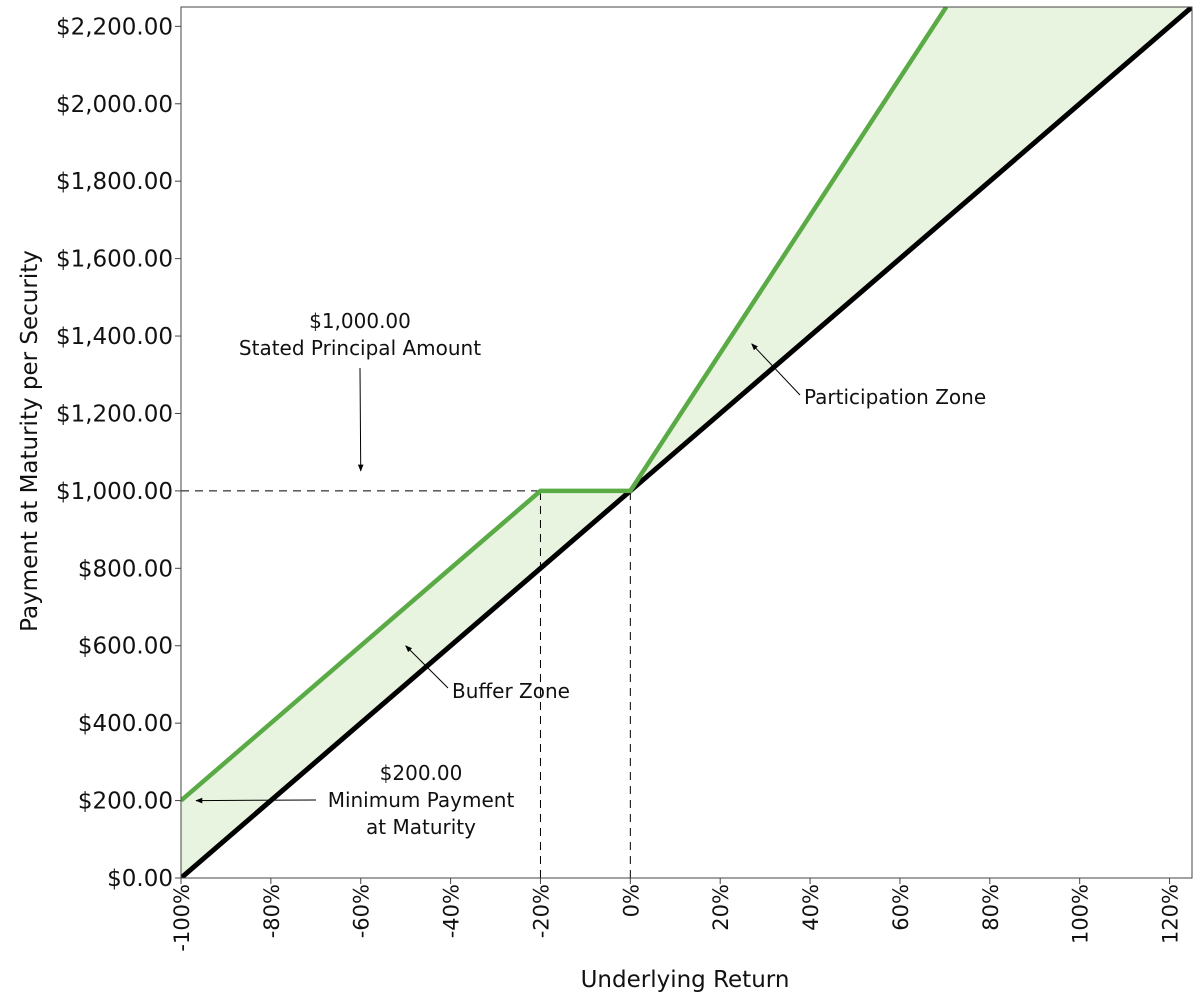 The width and height of the screenshot is (1200, 1000). I want to click on annotation-text: Minimum Payment, so click(421, 800).